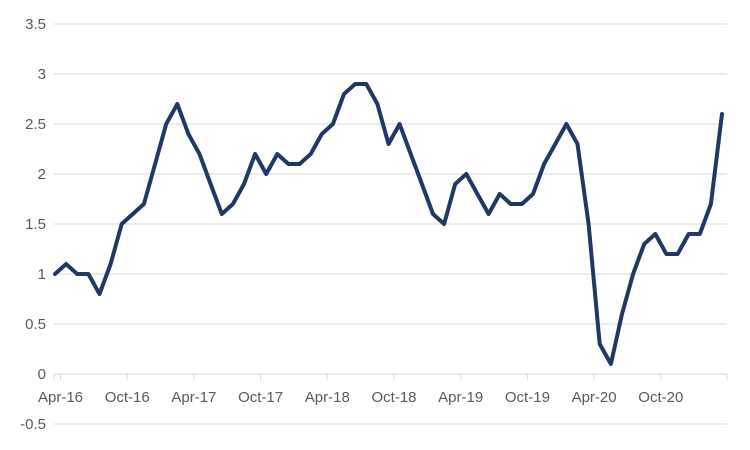  What do you see at coordinates (127, 397) in the screenshot?
I see `x-axis-label: Oct-16` at bounding box center [127, 397].